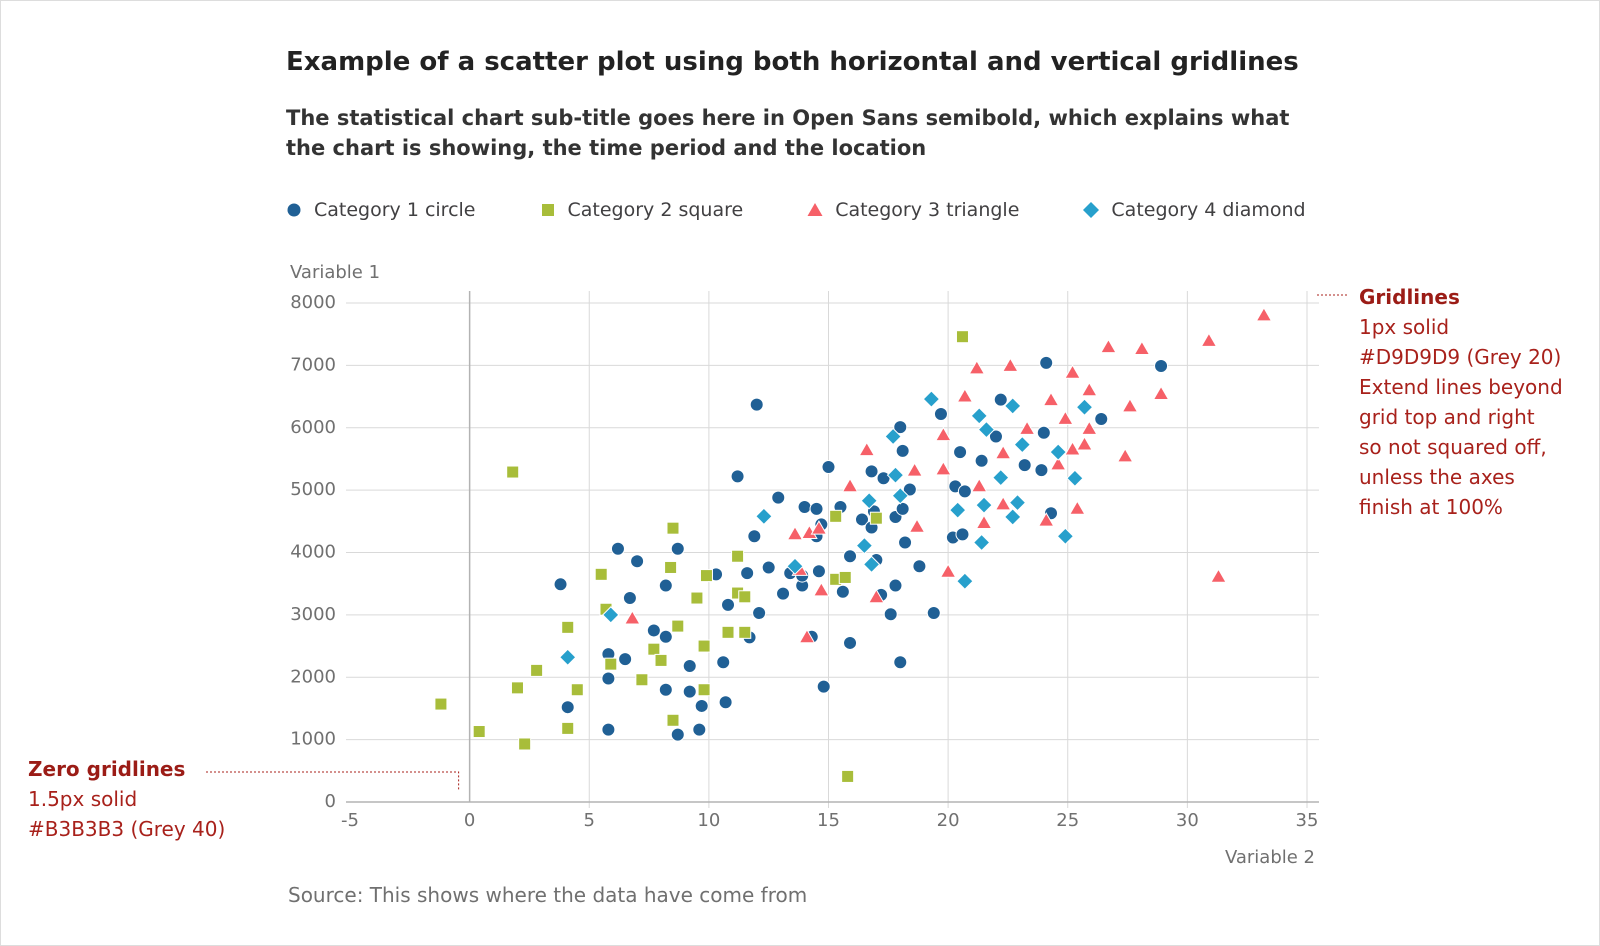 The height and width of the screenshot is (946, 1600). What do you see at coordinates (1453, 447) in the screenshot?
I see `note-line: so not squared off,` at bounding box center [1453, 447].